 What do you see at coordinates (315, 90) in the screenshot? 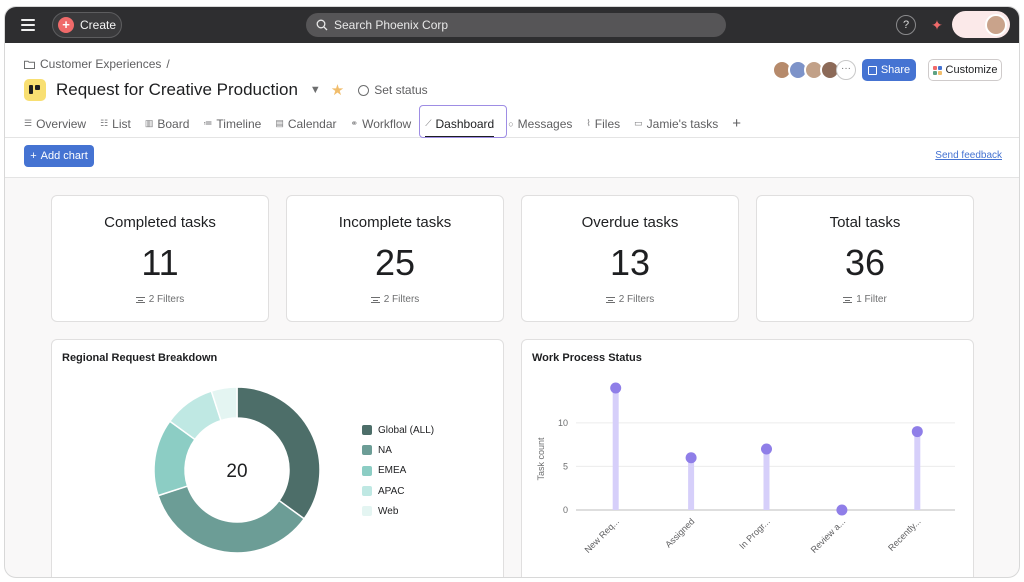
I see `chevron-down-icon: ▼` at bounding box center [315, 90].